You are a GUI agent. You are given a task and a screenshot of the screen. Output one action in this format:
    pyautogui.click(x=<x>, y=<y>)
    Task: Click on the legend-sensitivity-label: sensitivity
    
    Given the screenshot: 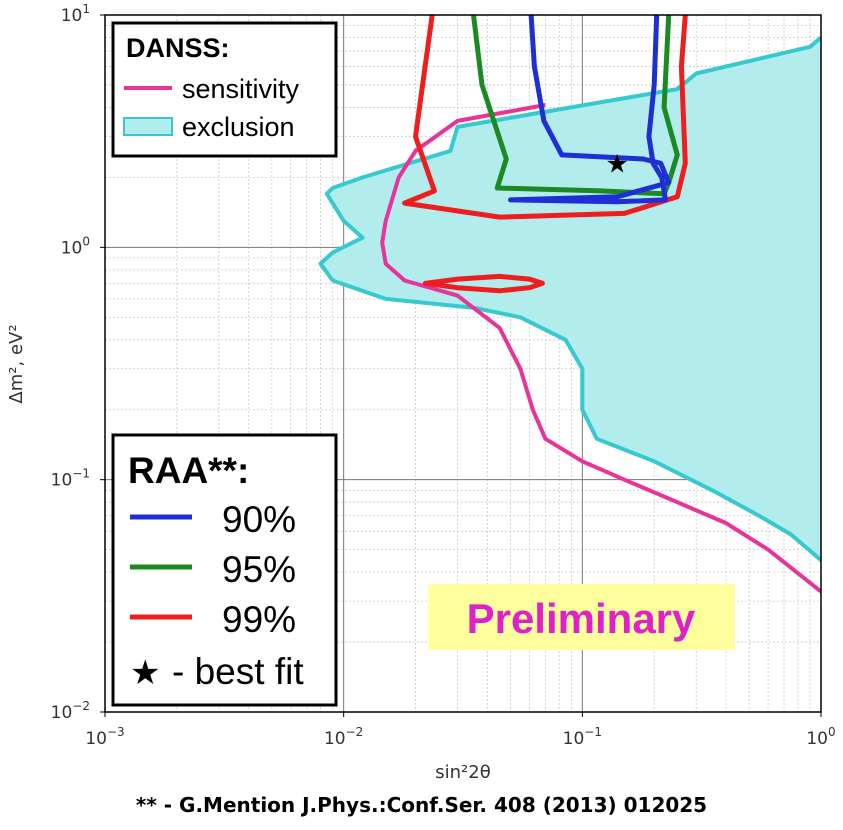 What is the action you would take?
    pyautogui.click(x=241, y=89)
    